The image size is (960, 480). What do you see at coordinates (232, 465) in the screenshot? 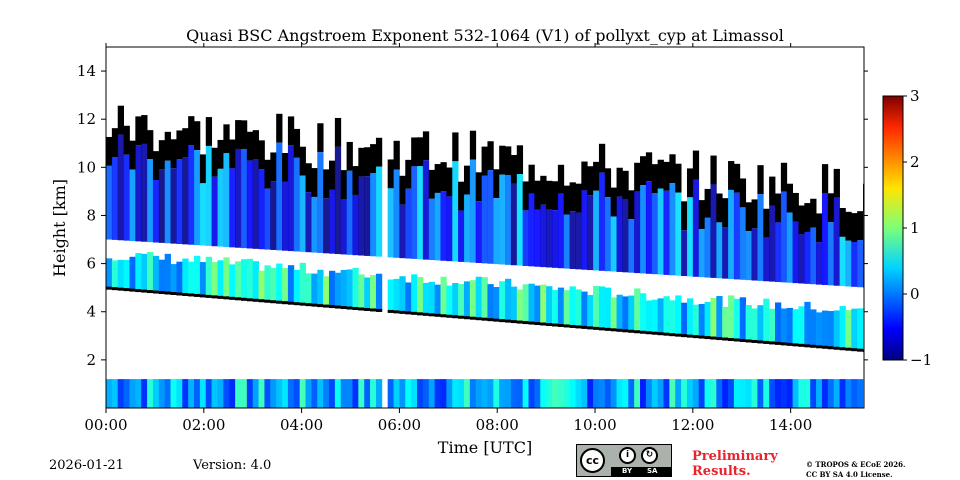
I see `version-label: Version: 4.0` at bounding box center [232, 465].